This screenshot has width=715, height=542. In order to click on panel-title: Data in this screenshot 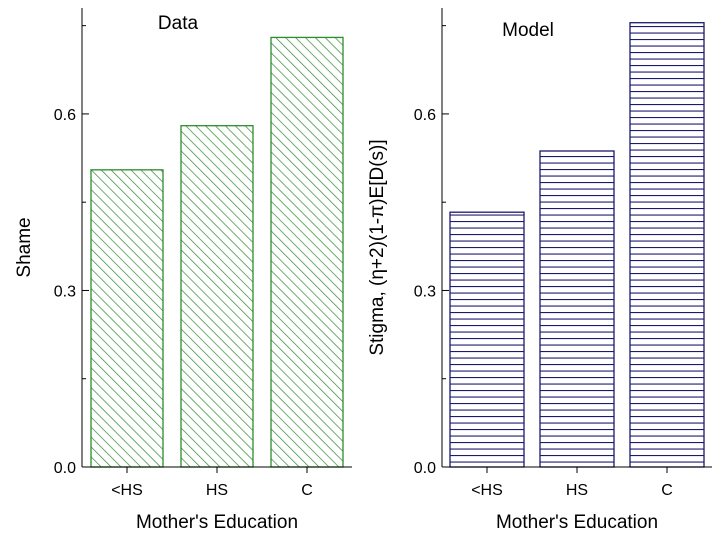, I will do `click(178, 23)`.